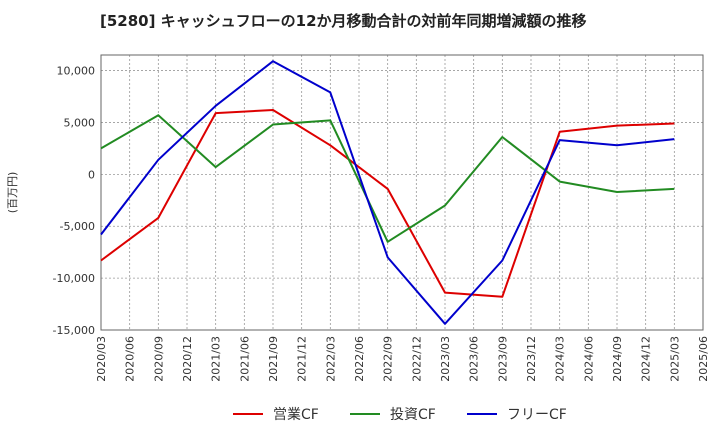  What do you see at coordinates (273, 359) in the screenshot?
I see `x-tick-label: 2021/09` at bounding box center [273, 359].